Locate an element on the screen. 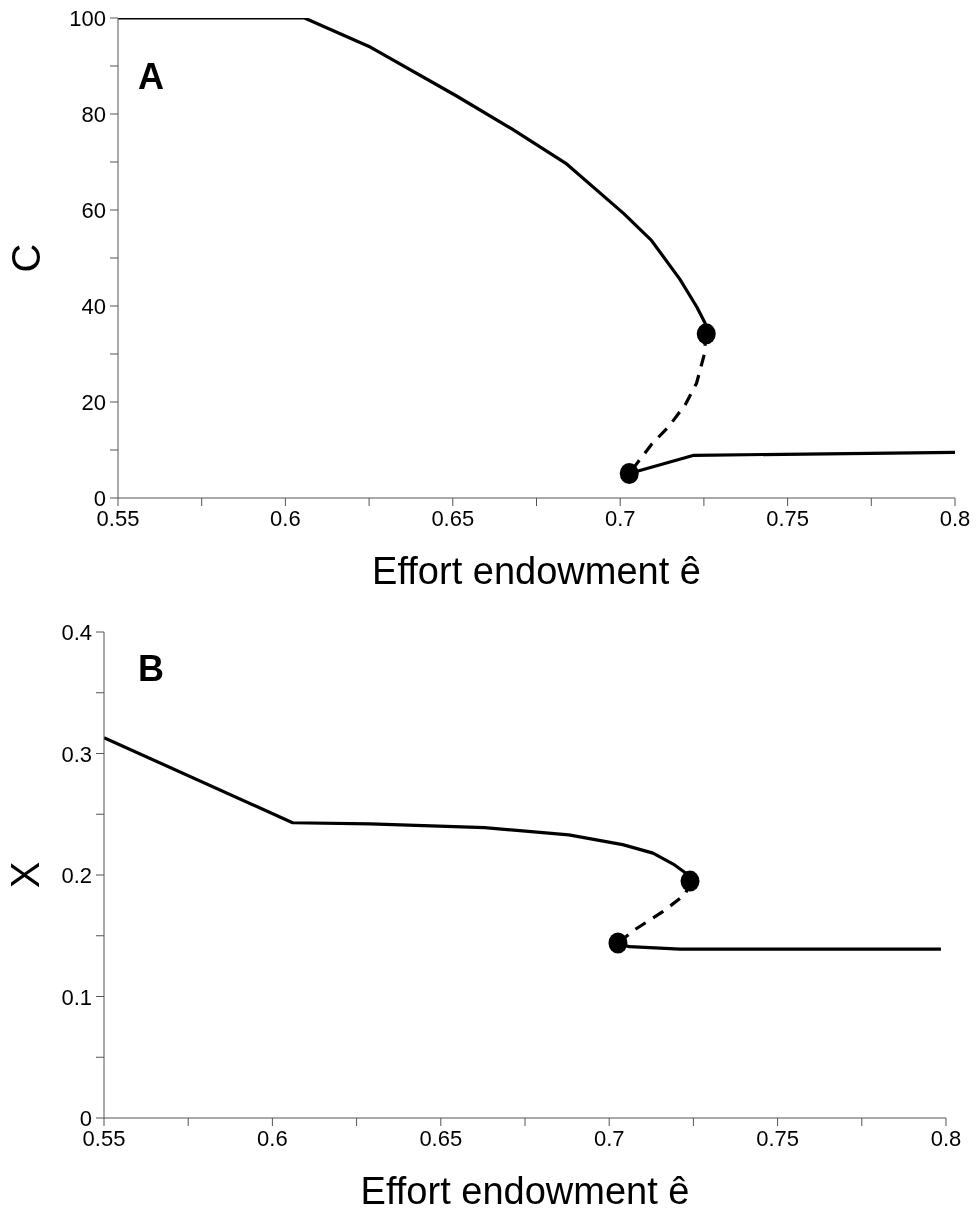  y-tick-label: 40 is located at coordinates (93, 306).